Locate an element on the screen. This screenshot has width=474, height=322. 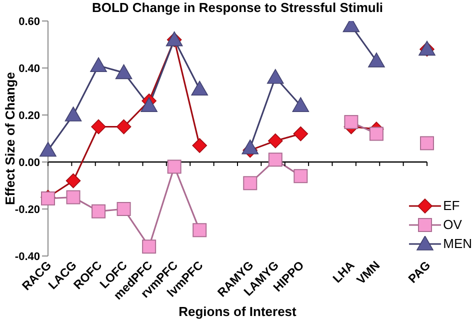
y-tick-label: -0.40 is located at coordinates (27, 256).